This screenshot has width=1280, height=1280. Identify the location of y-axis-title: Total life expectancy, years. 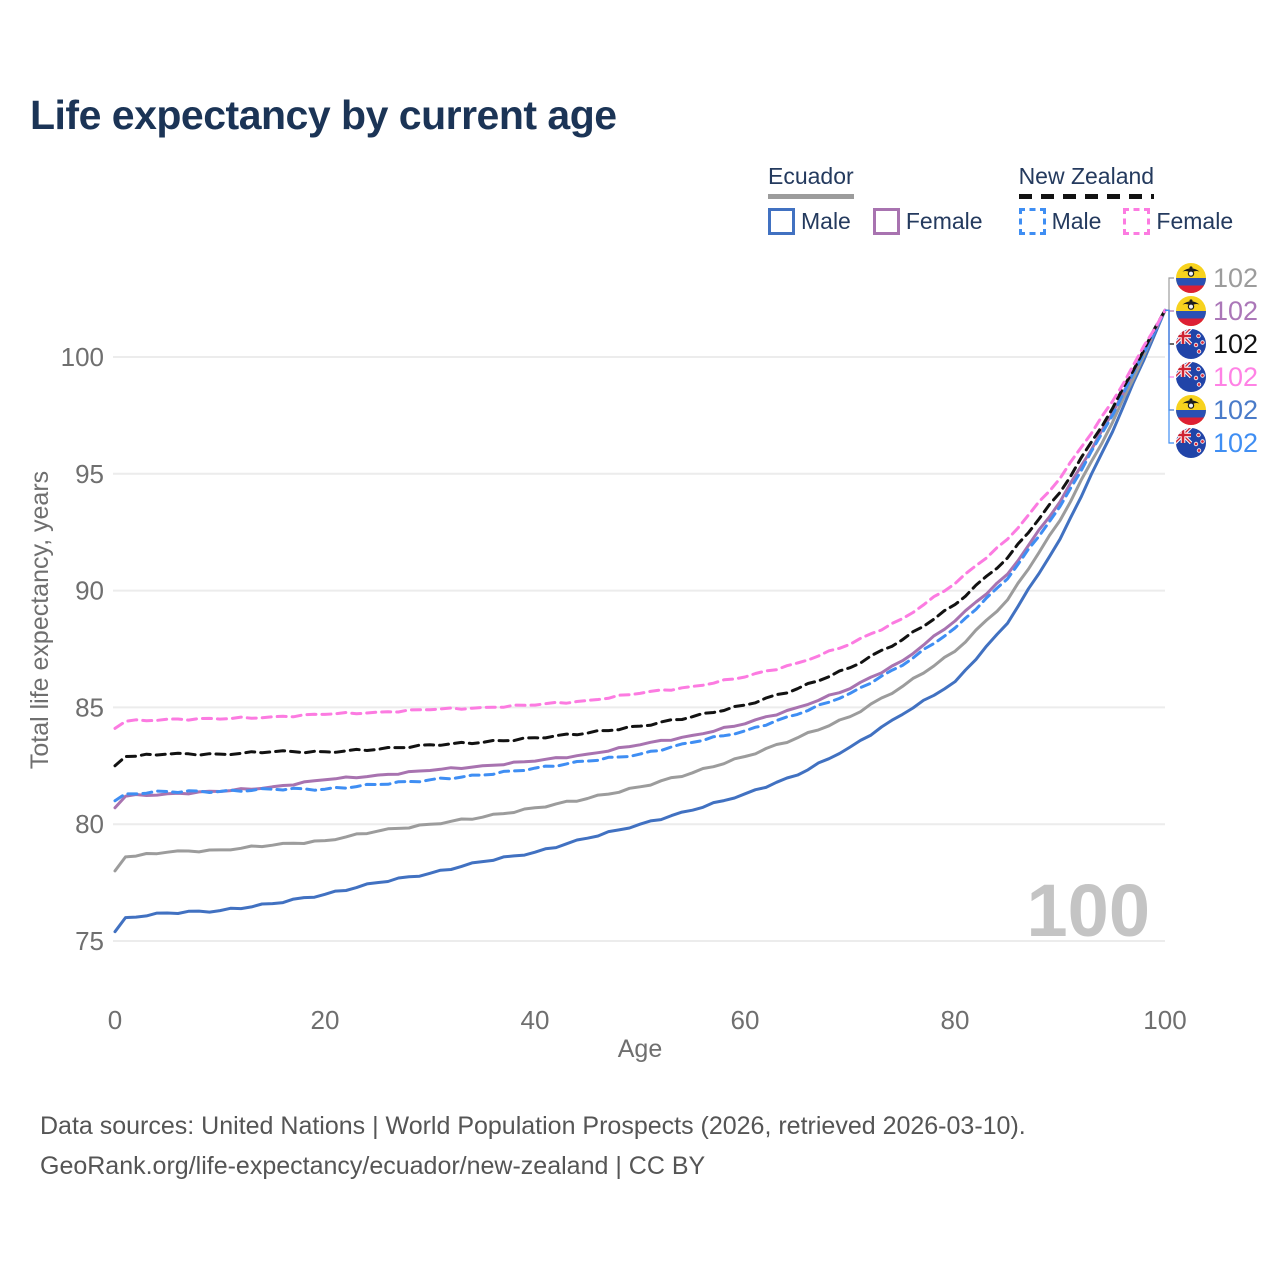
(40, 620).